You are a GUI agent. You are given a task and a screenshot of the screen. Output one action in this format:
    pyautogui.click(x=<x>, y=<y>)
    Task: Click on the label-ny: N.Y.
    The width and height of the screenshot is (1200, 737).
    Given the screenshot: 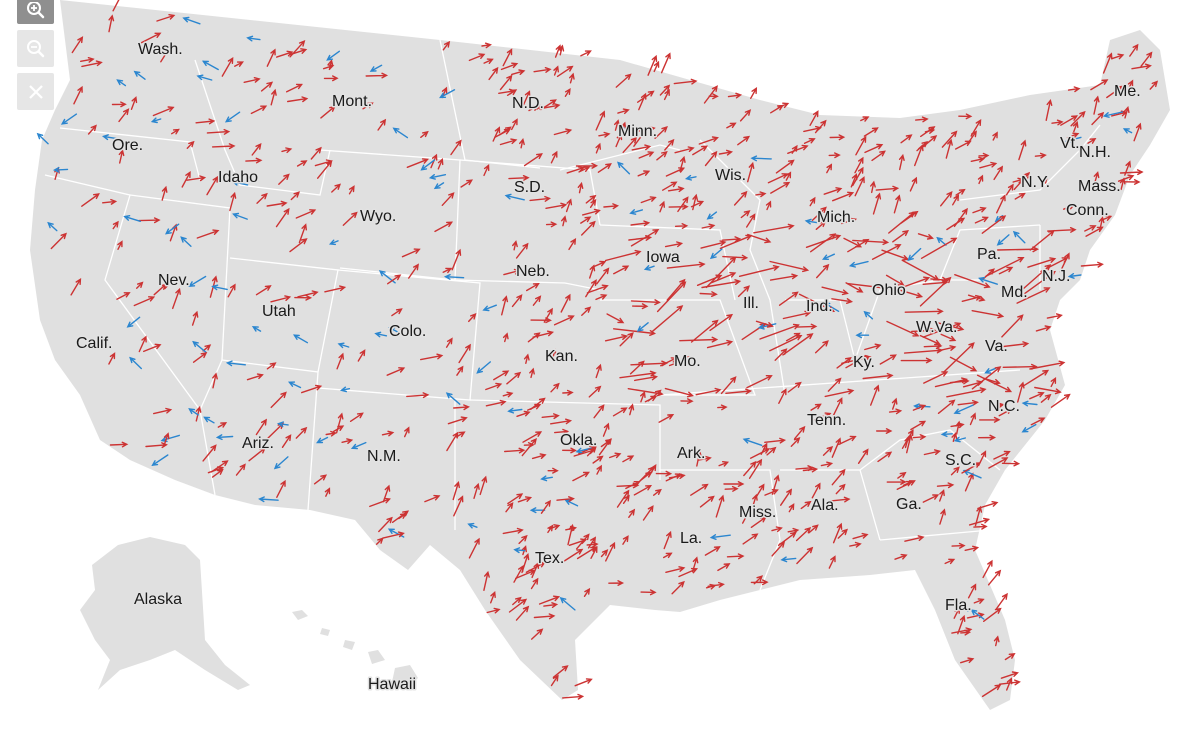 What is the action you would take?
    pyautogui.click(x=1035, y=182)
    